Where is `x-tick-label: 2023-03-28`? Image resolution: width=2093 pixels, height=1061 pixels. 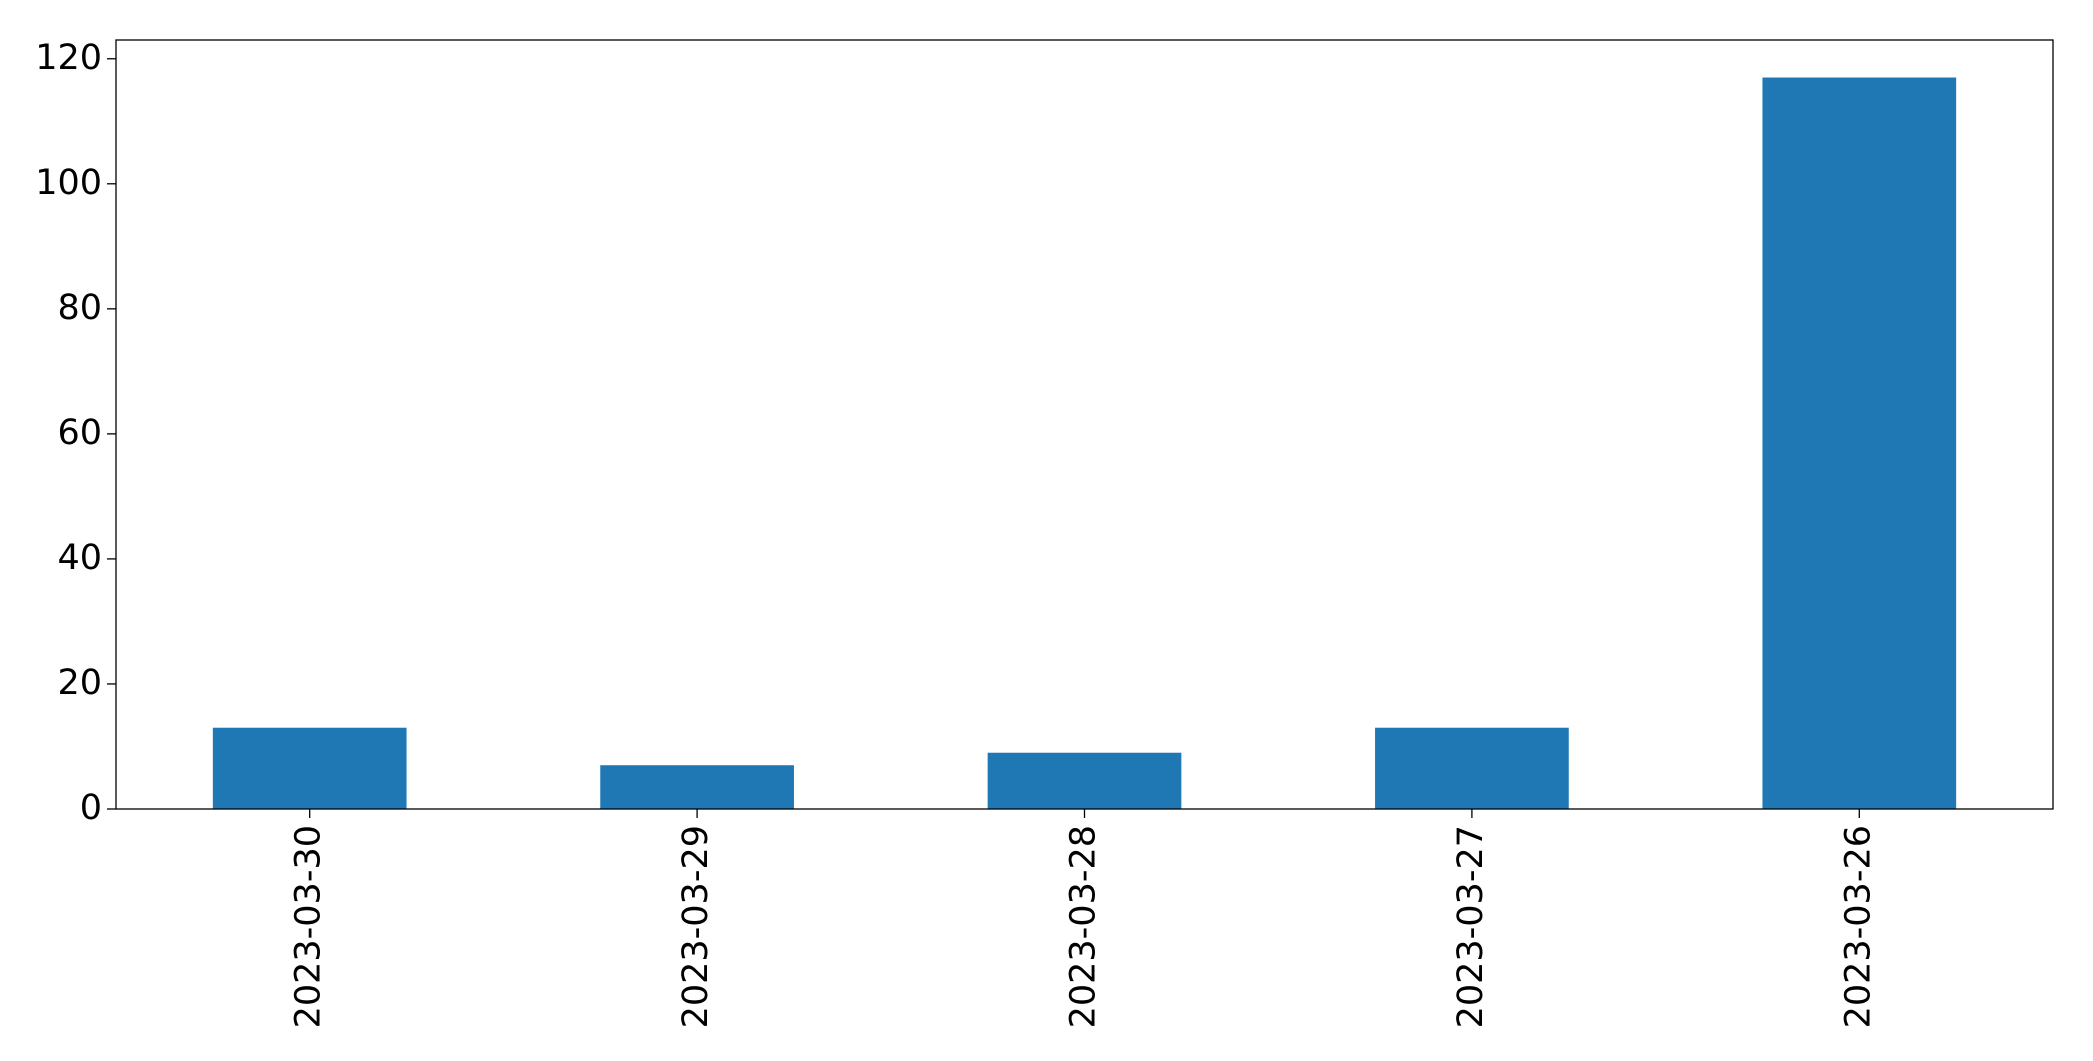
x-tick-label: 2023-03-28 is located at coordinates (1084, 926).